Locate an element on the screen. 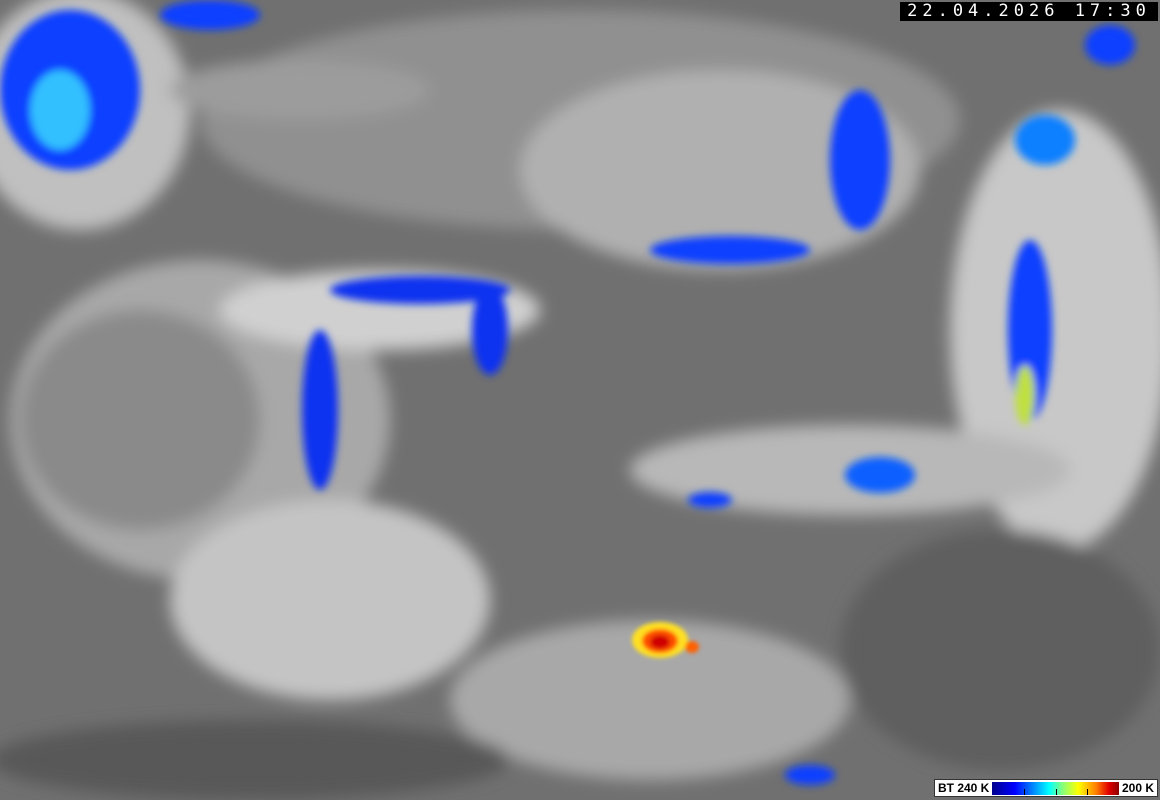 This screenshot has width=1160, height=800. colorbar-max-label: 200 K is located at coordinates (1137, 788).